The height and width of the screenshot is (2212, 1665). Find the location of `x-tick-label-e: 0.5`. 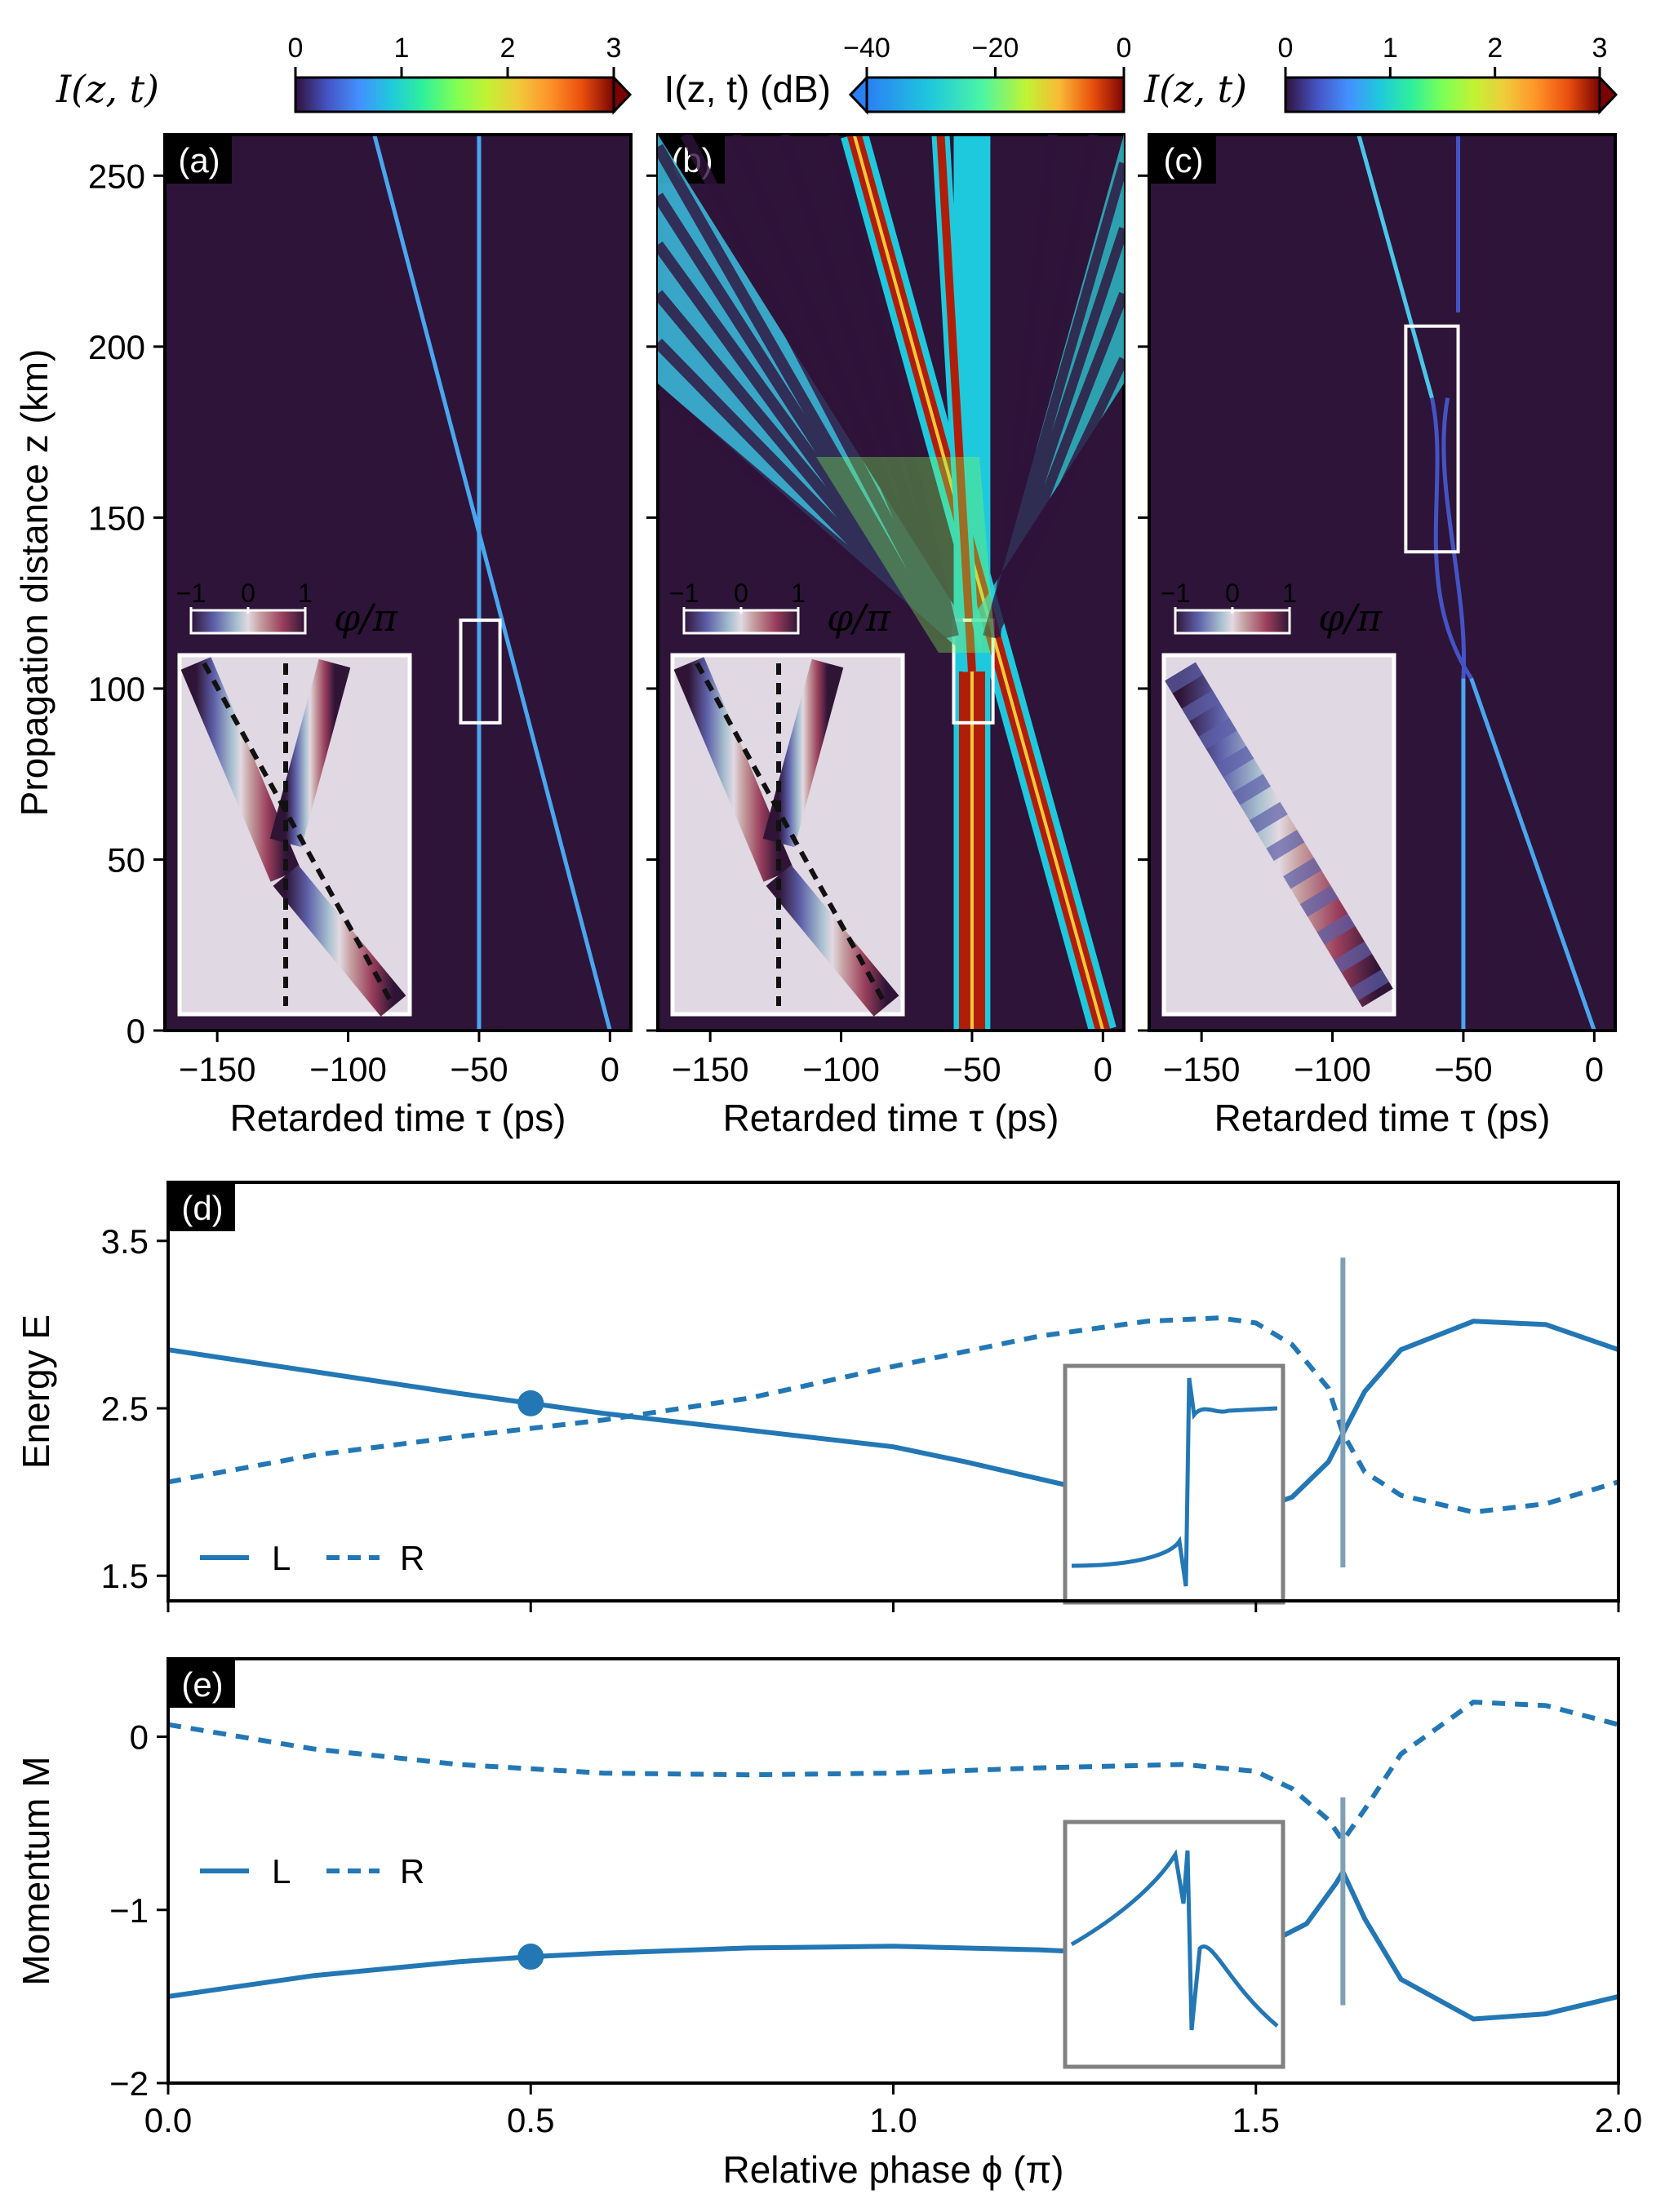

x-tick-label-e: 0.5 is located at coordinates (530, 2120).